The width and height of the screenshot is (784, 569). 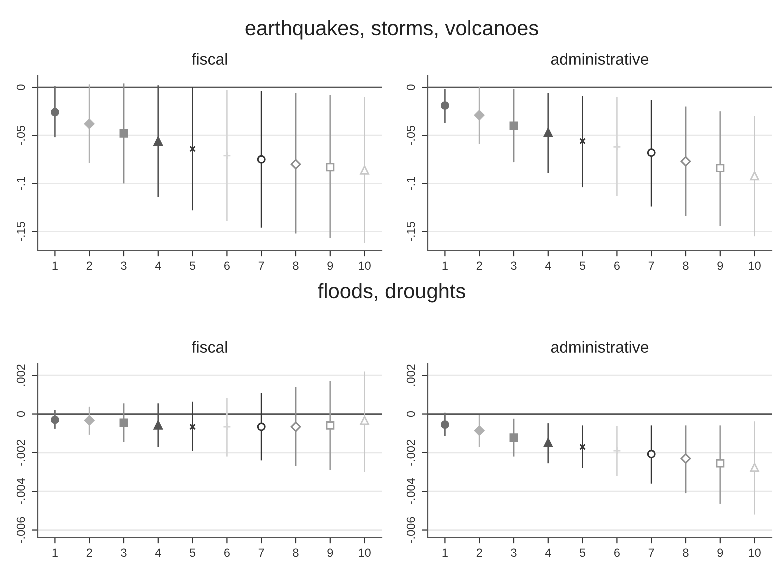 I want to click on chart-subtitle: earthquakes, storms, volcanoes, so click(x=392, y=30).